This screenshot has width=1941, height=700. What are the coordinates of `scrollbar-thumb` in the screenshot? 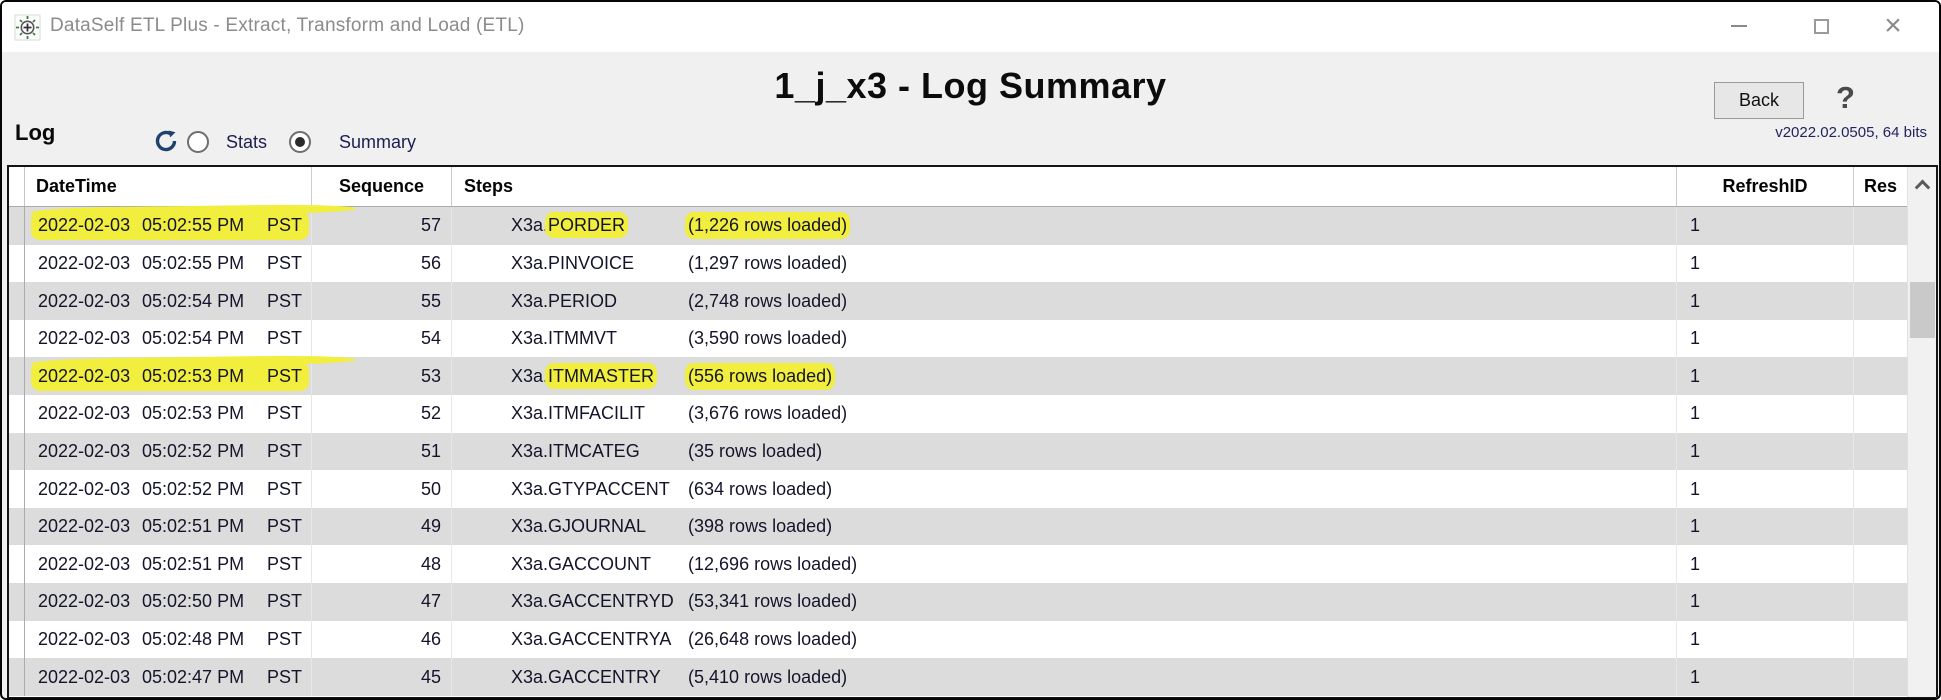 It's located at (1922, 310).